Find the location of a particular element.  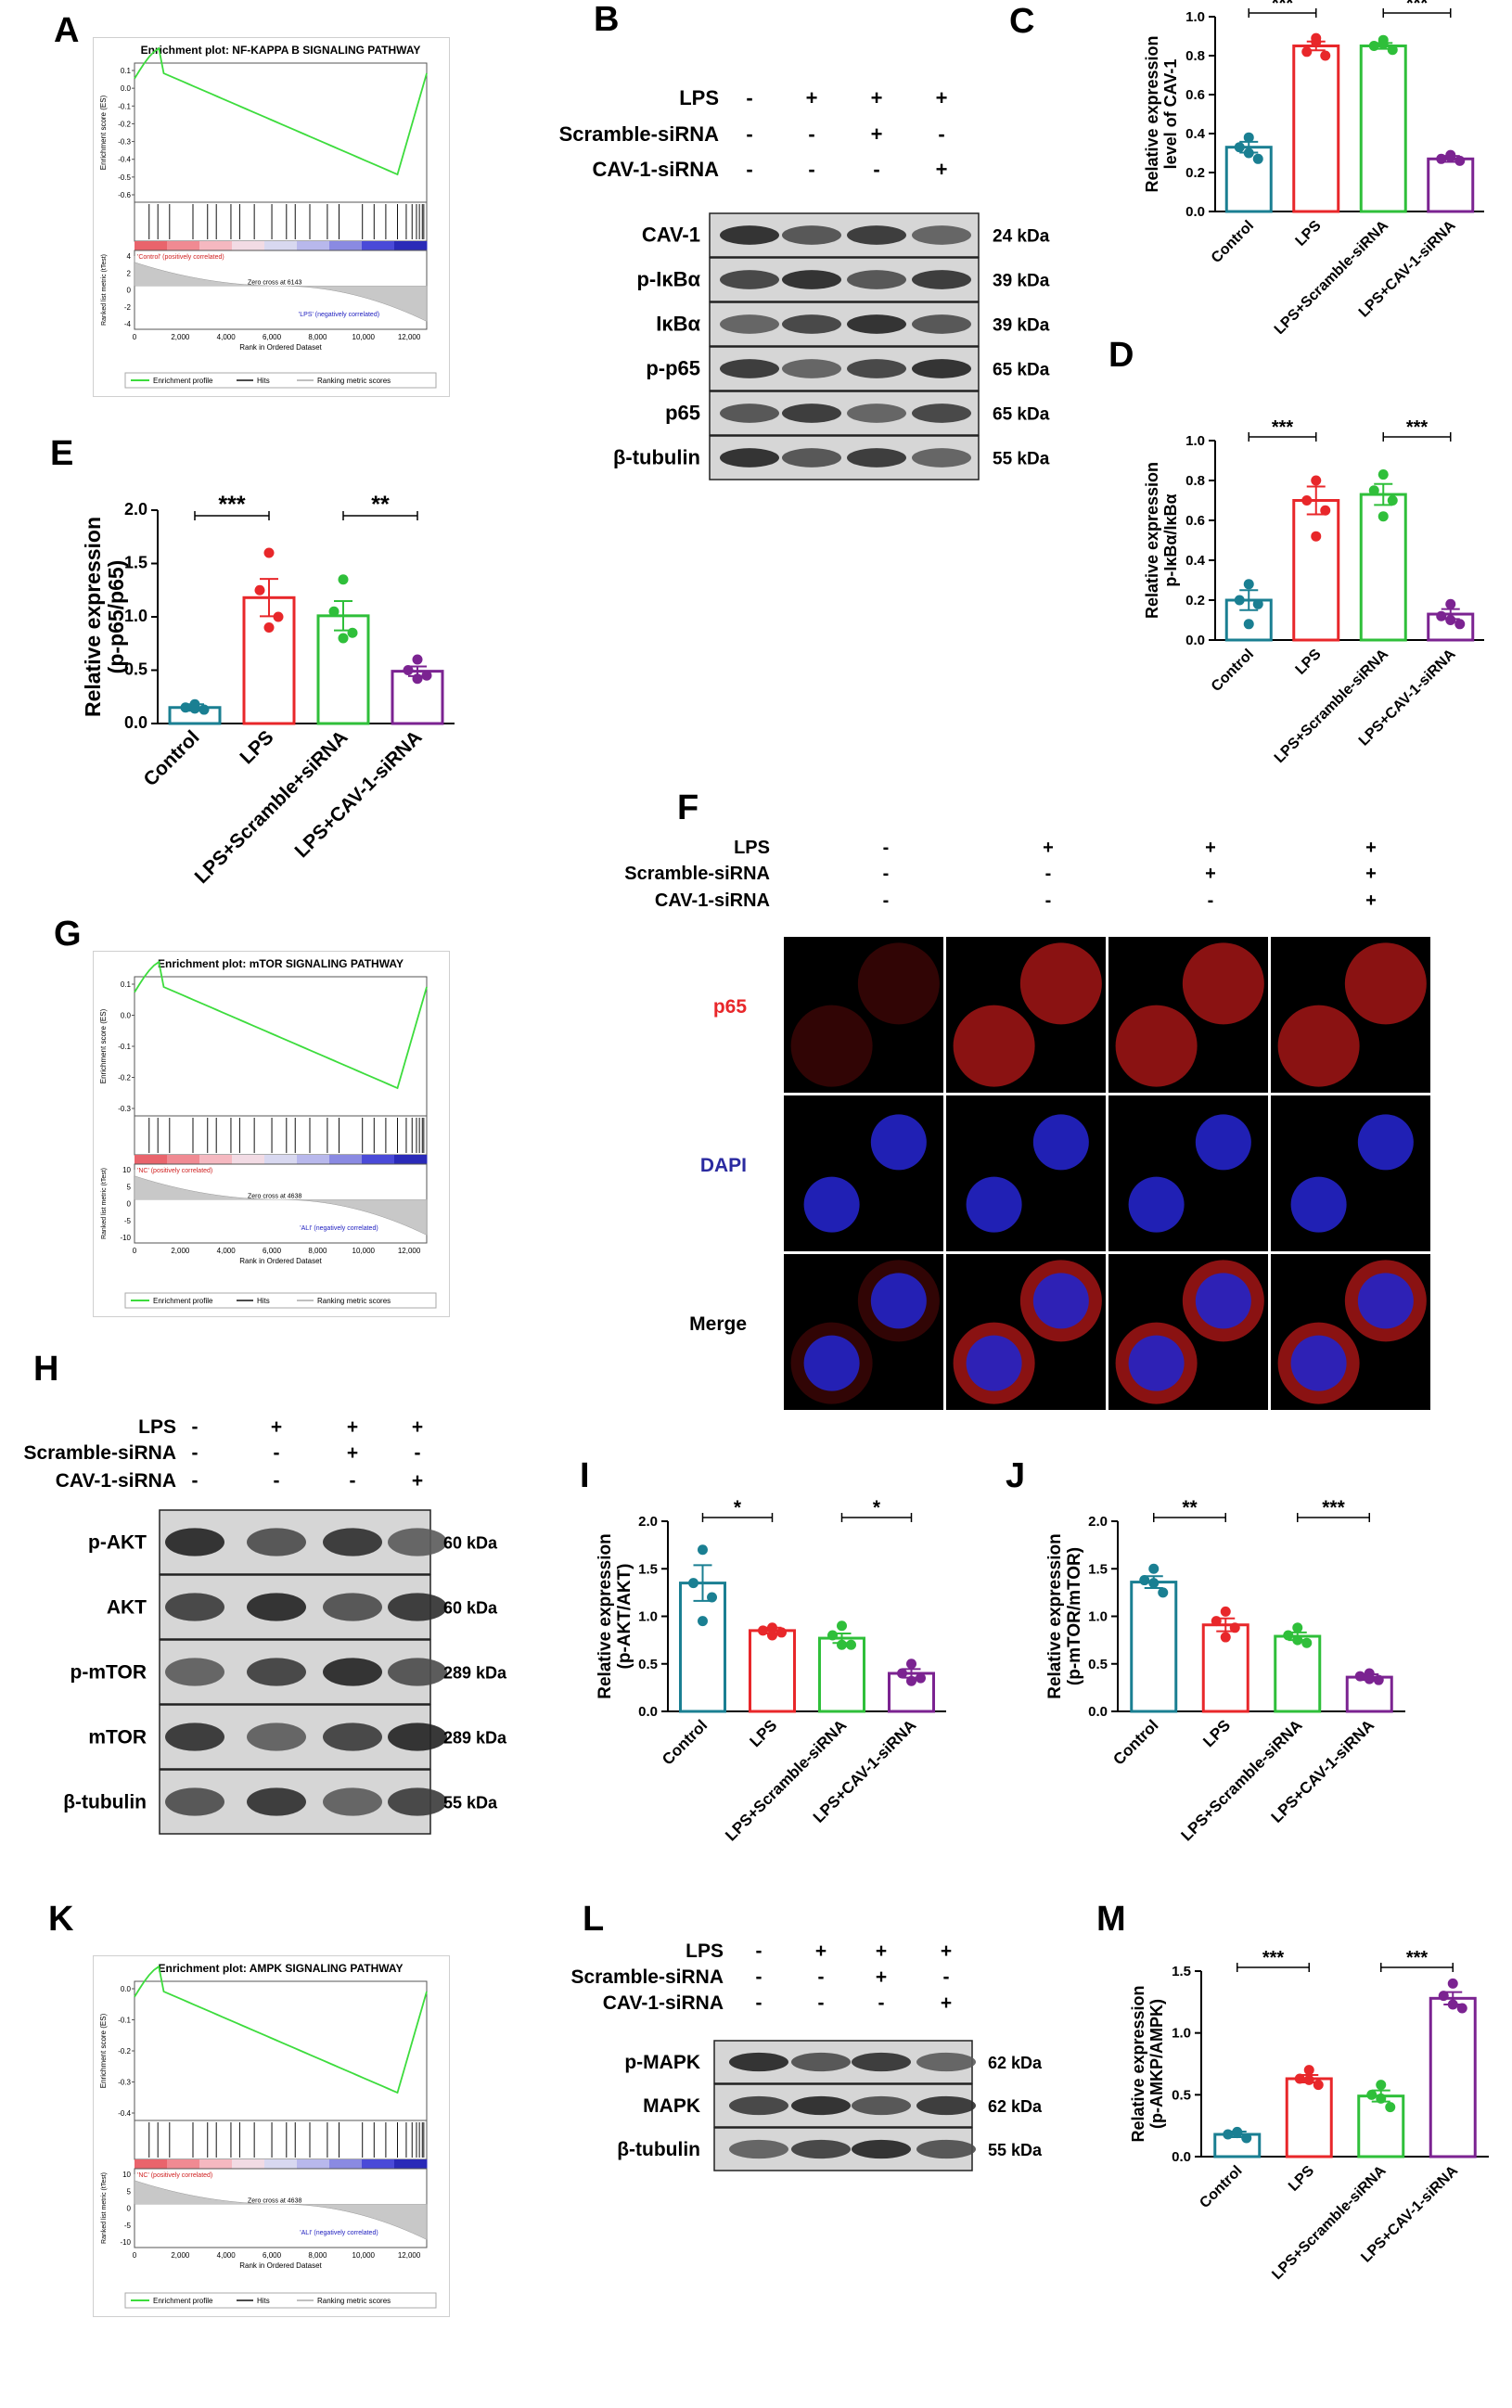

x-tick: 2,000 is located at coordinates (180, 2255).